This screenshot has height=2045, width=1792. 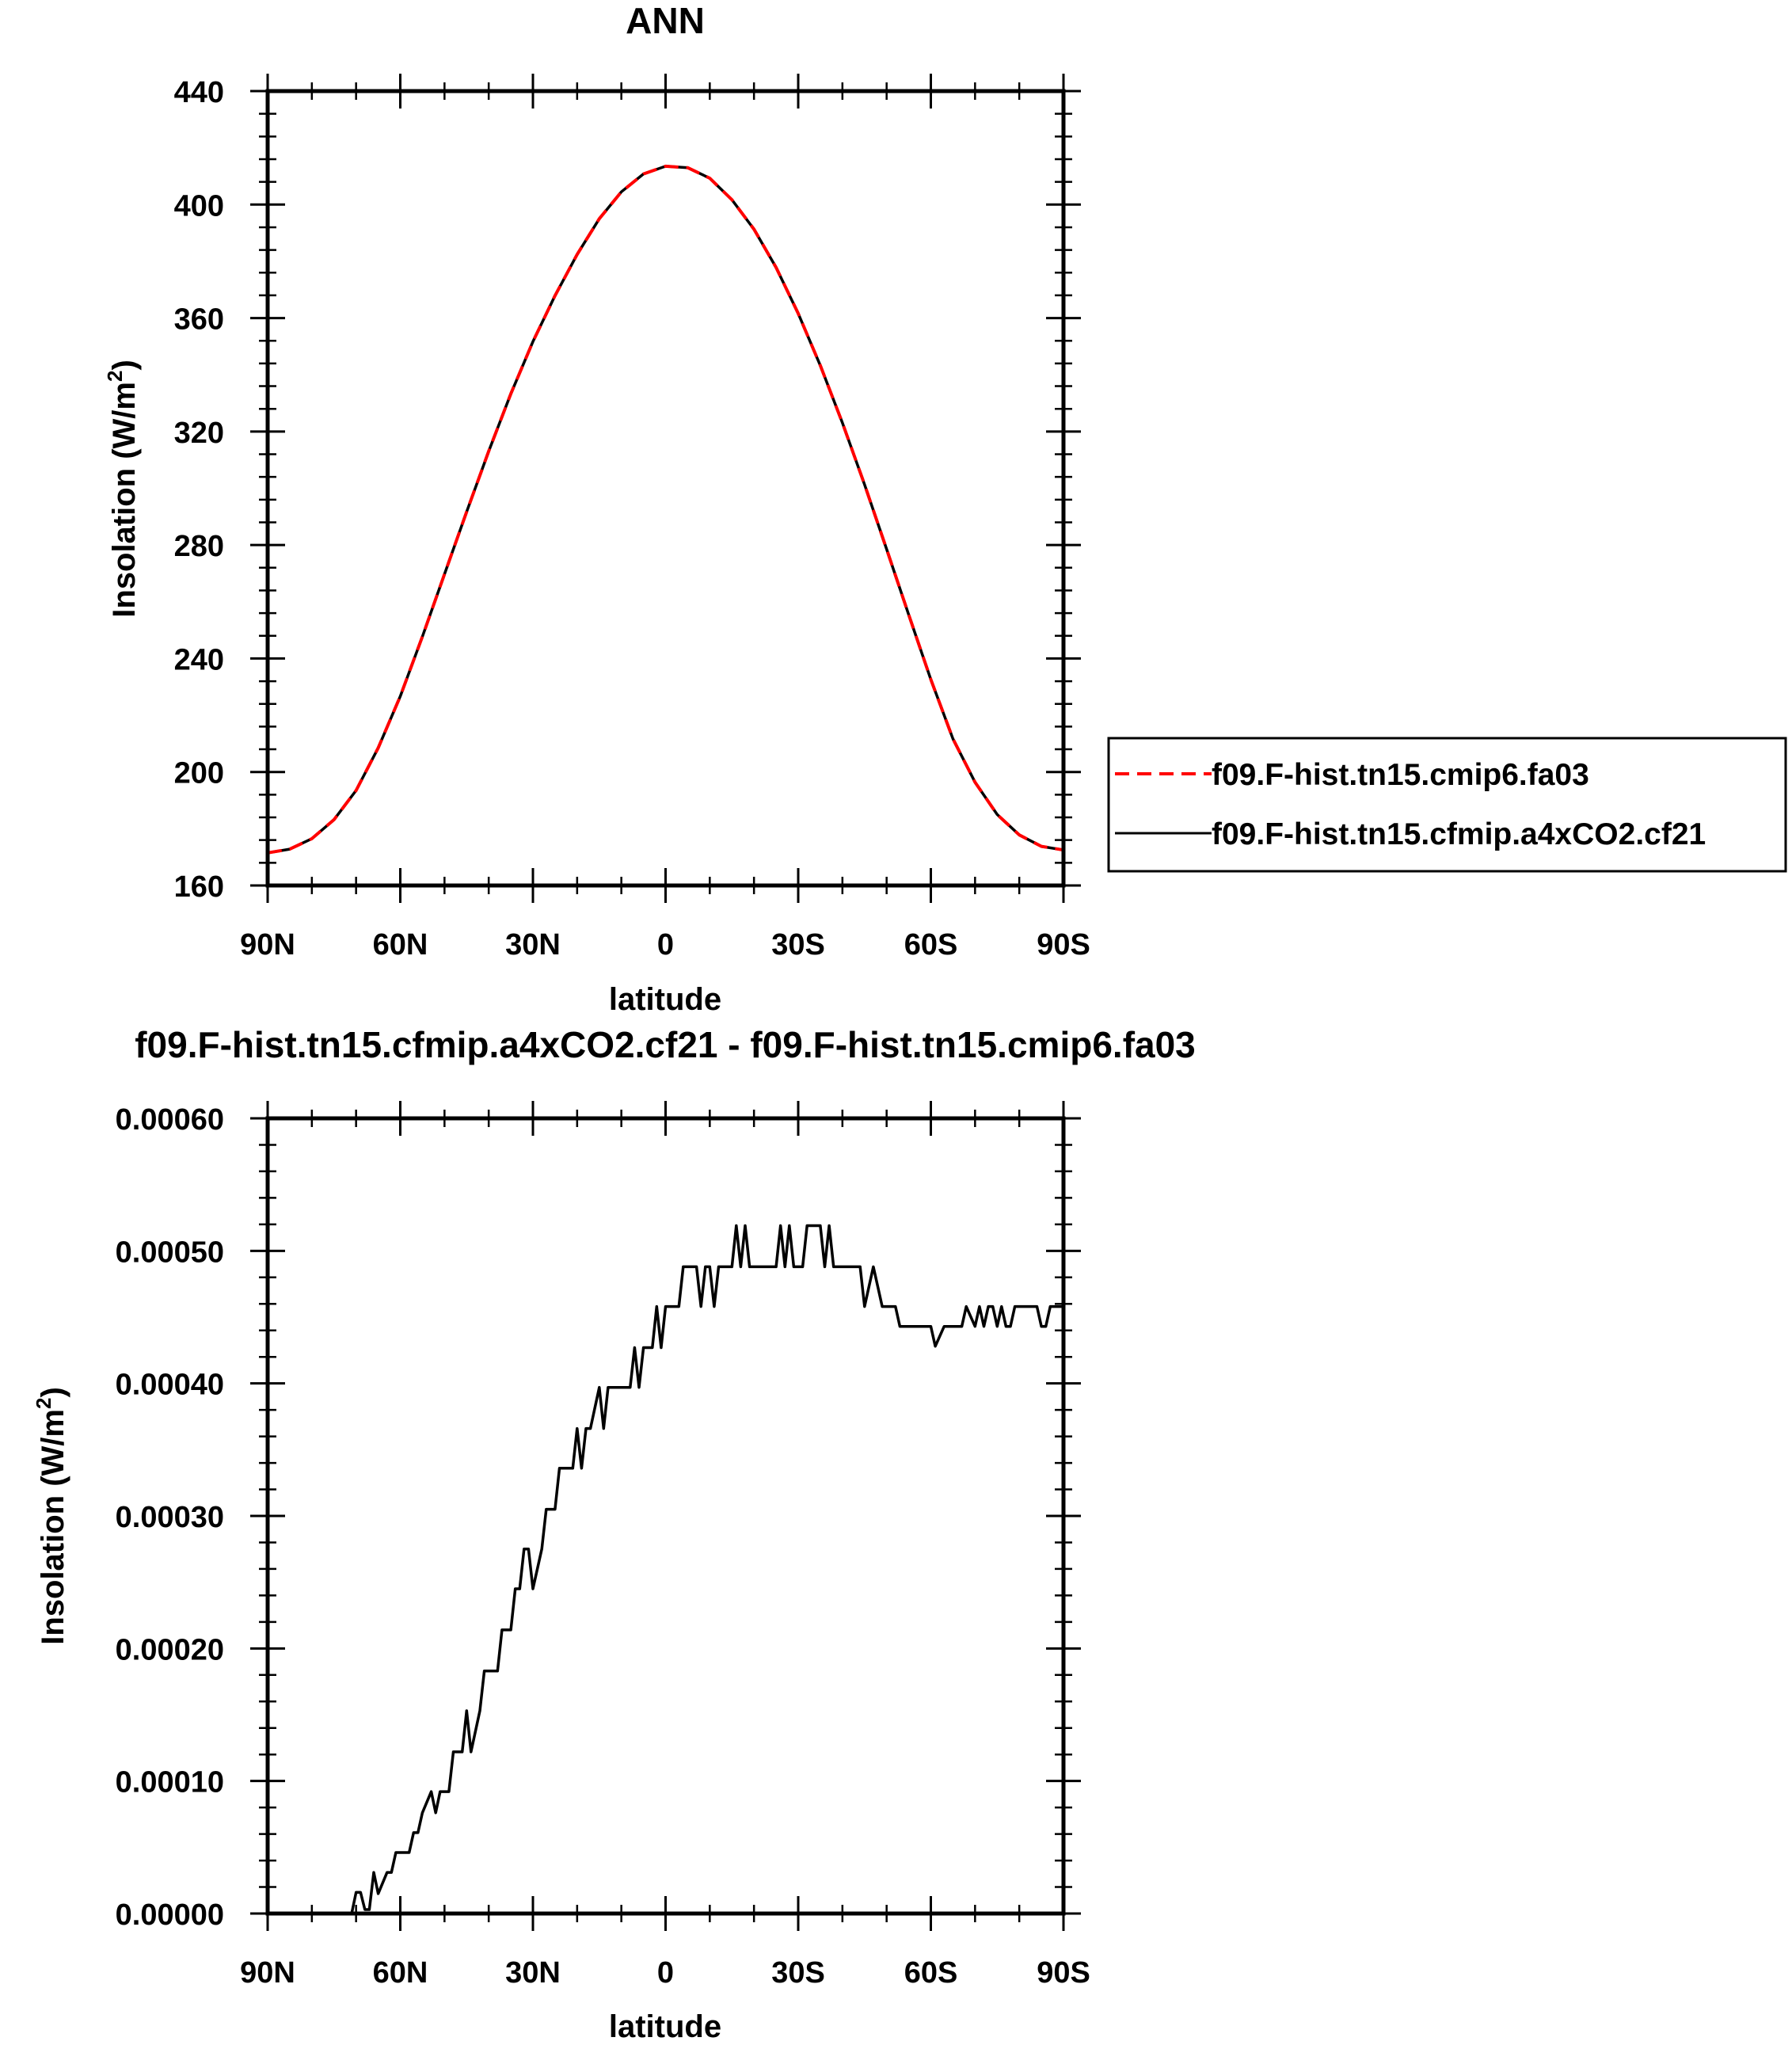 I want to click on legend-box, so click(x=1447, y=805).